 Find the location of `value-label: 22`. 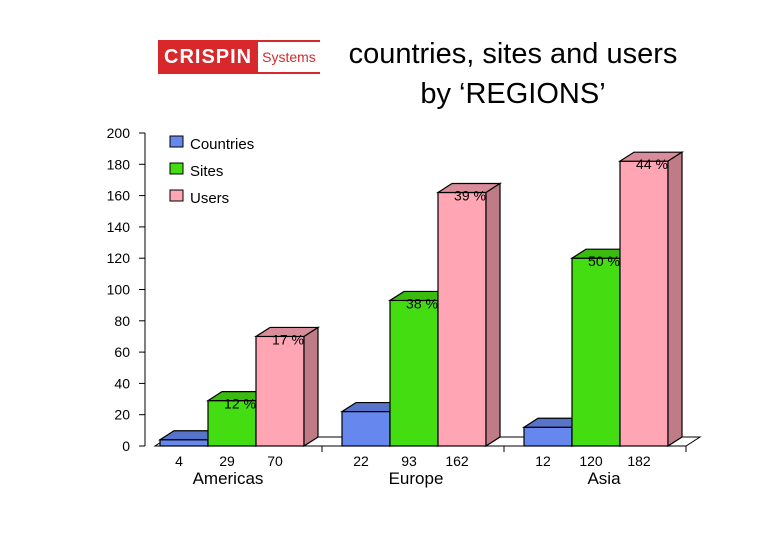

value-label: 22 is located at coordinates (361, 461).